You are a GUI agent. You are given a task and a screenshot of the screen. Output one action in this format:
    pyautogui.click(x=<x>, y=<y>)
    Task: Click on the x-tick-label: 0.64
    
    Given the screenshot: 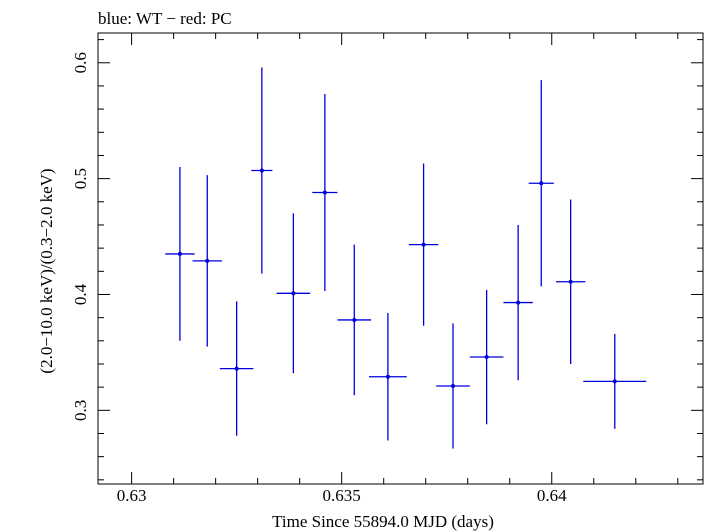 What is the action you would take?
    pyautogui.click(x=552, y=495)
    